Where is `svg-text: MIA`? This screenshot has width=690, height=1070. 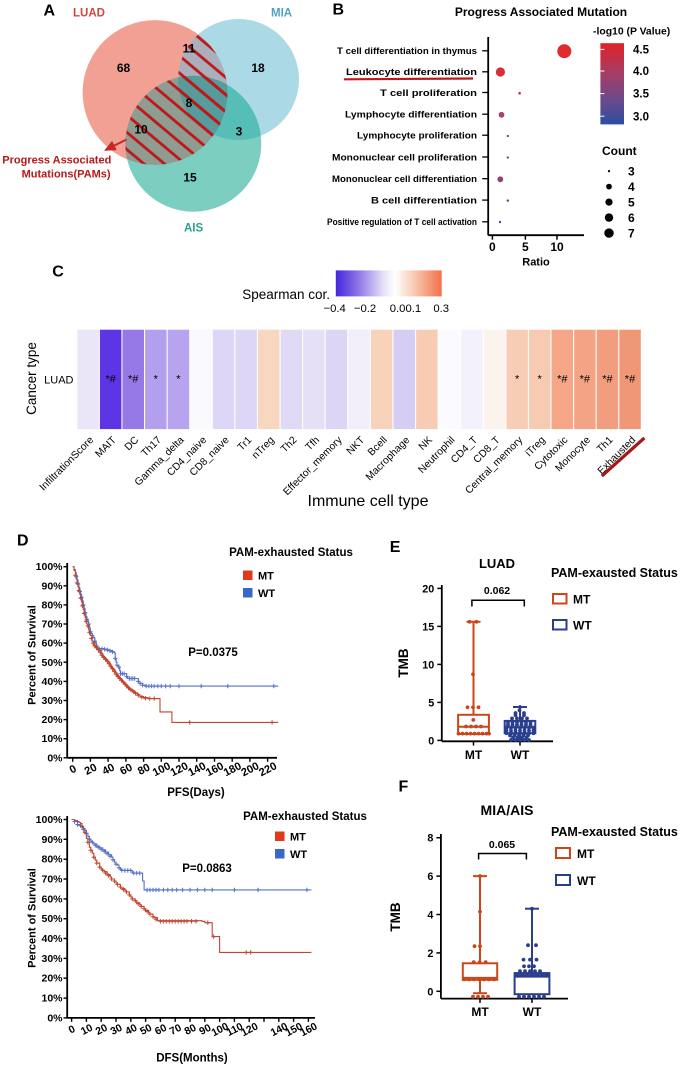 svg-text: MIA is located at coordinates (281, 14).